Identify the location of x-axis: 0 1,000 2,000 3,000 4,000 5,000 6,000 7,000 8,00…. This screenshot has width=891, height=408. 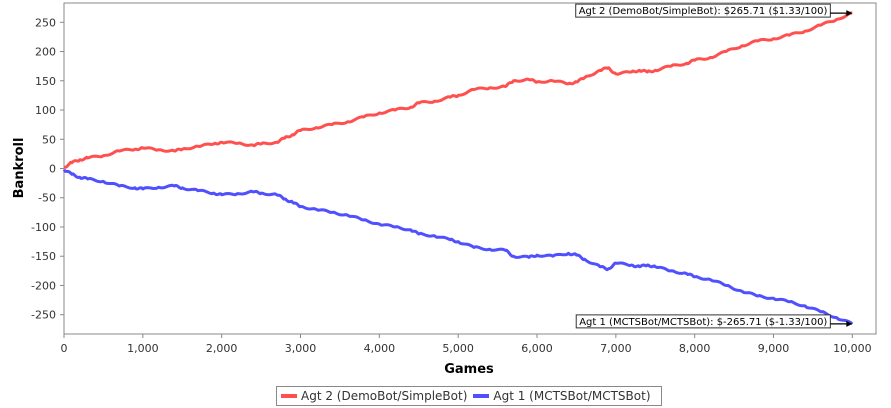
(466, 344).